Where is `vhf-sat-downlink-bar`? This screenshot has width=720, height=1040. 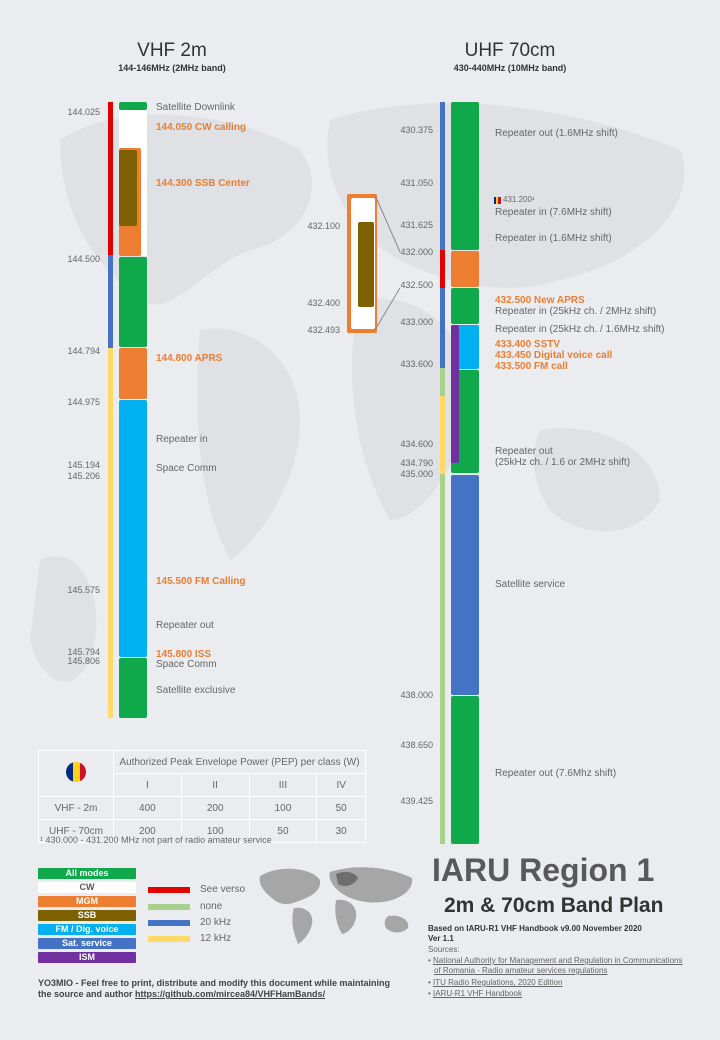 vhf-sat-downlink-bar is located at coordinates (133, 106).